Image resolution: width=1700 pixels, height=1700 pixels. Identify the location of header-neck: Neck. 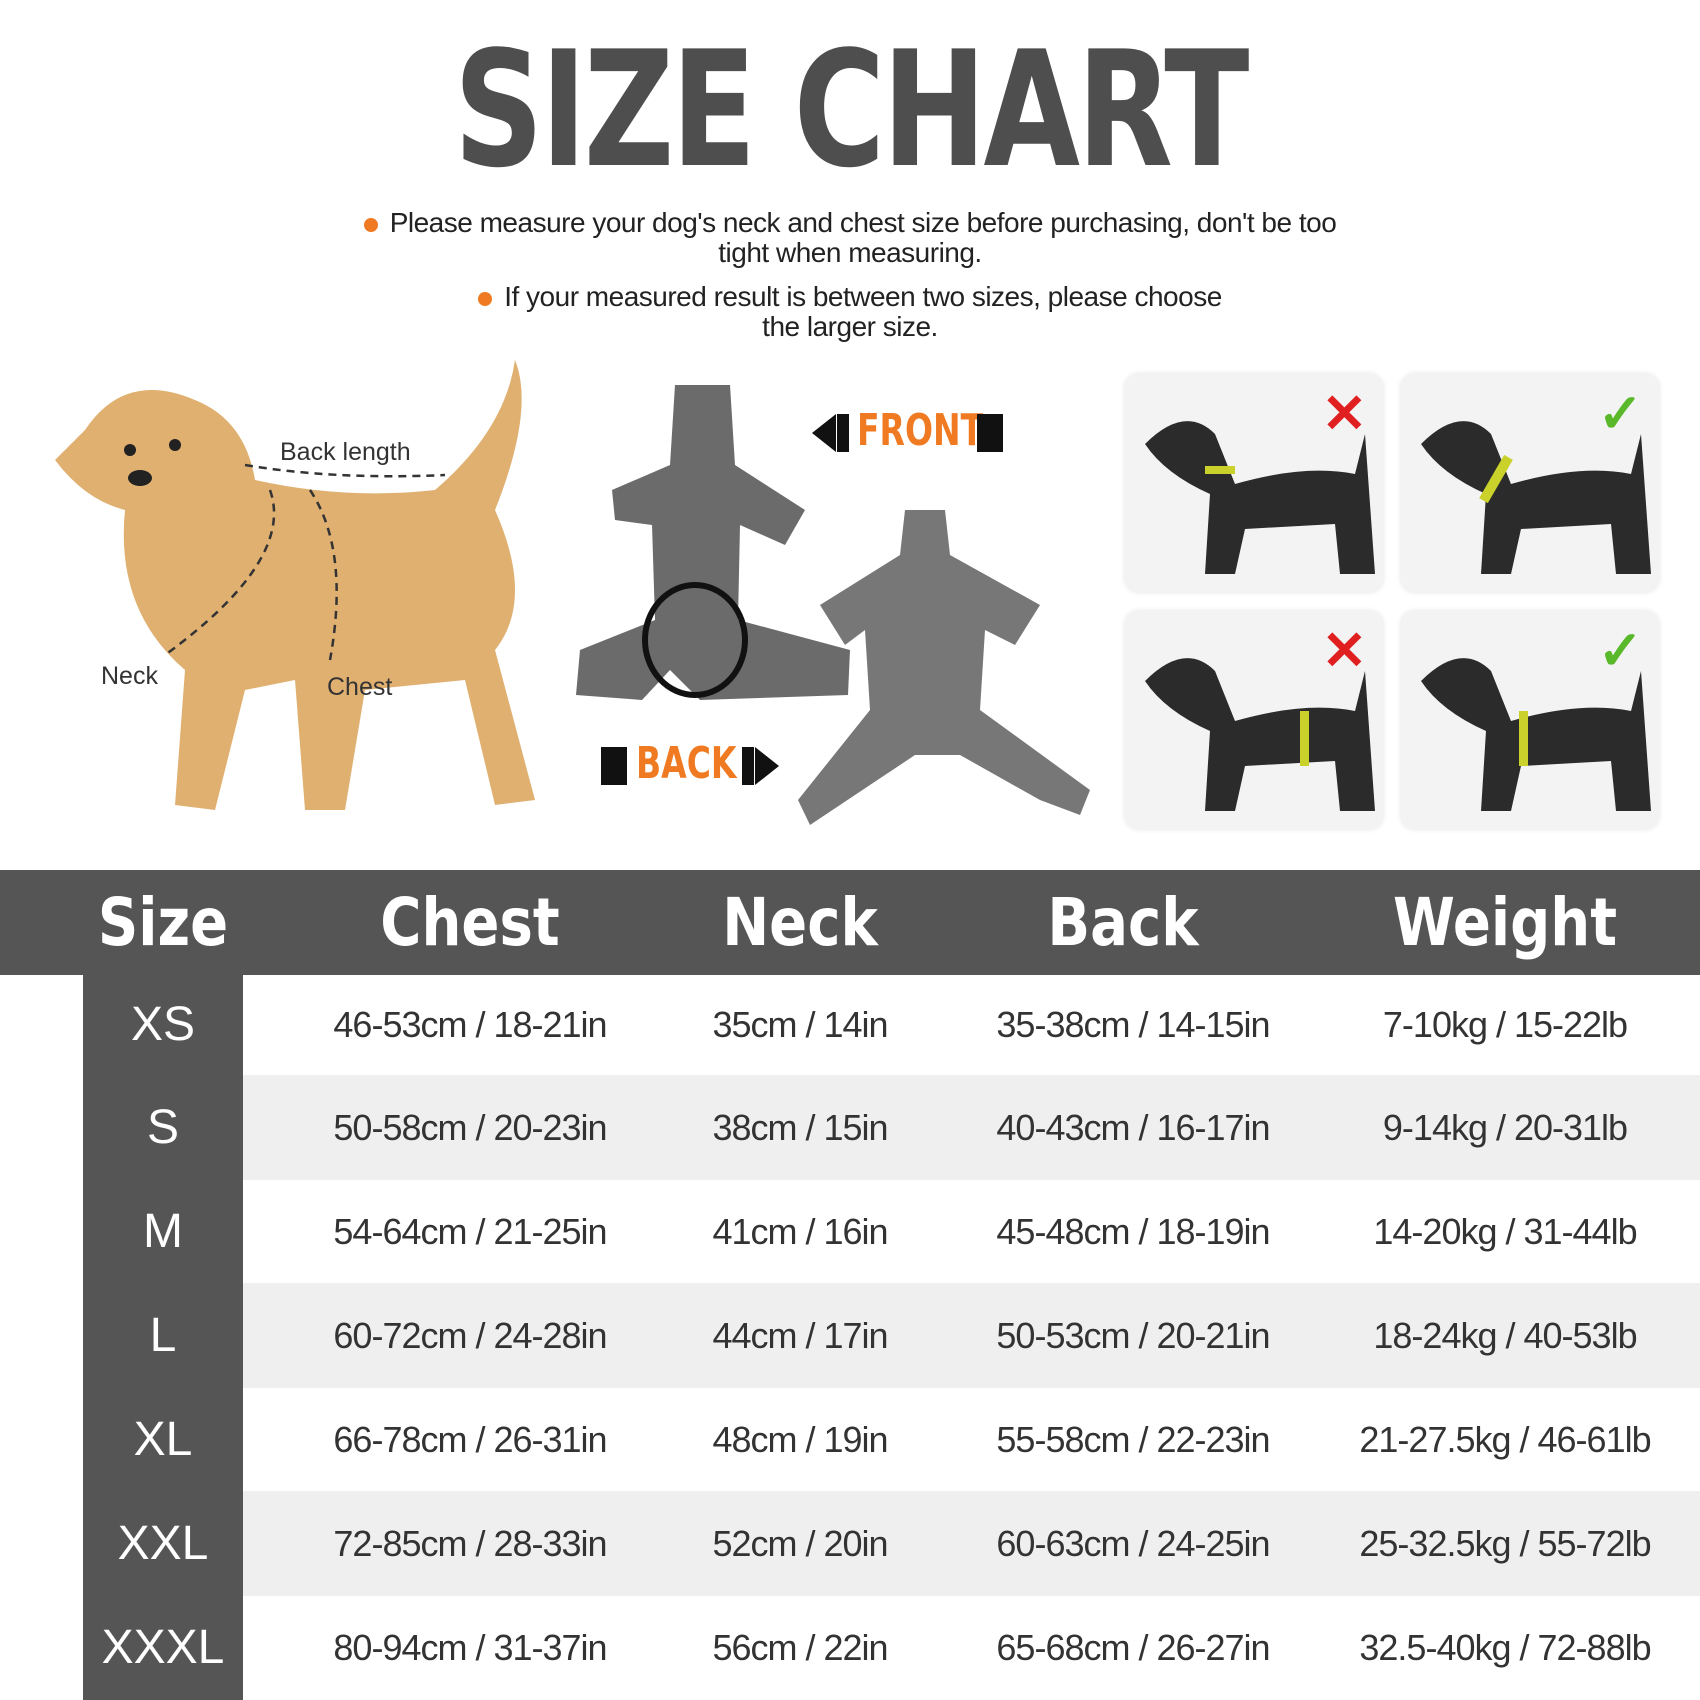
(800, 922).